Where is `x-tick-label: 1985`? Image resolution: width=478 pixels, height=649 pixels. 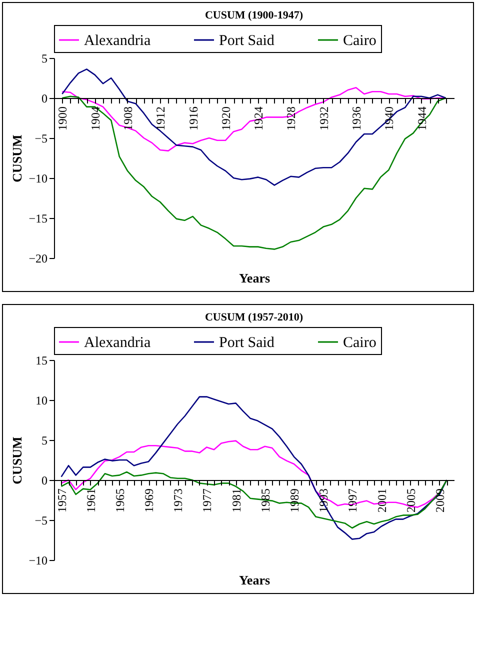
x-tick-label: 1985 is located at coordinates (265, 500).